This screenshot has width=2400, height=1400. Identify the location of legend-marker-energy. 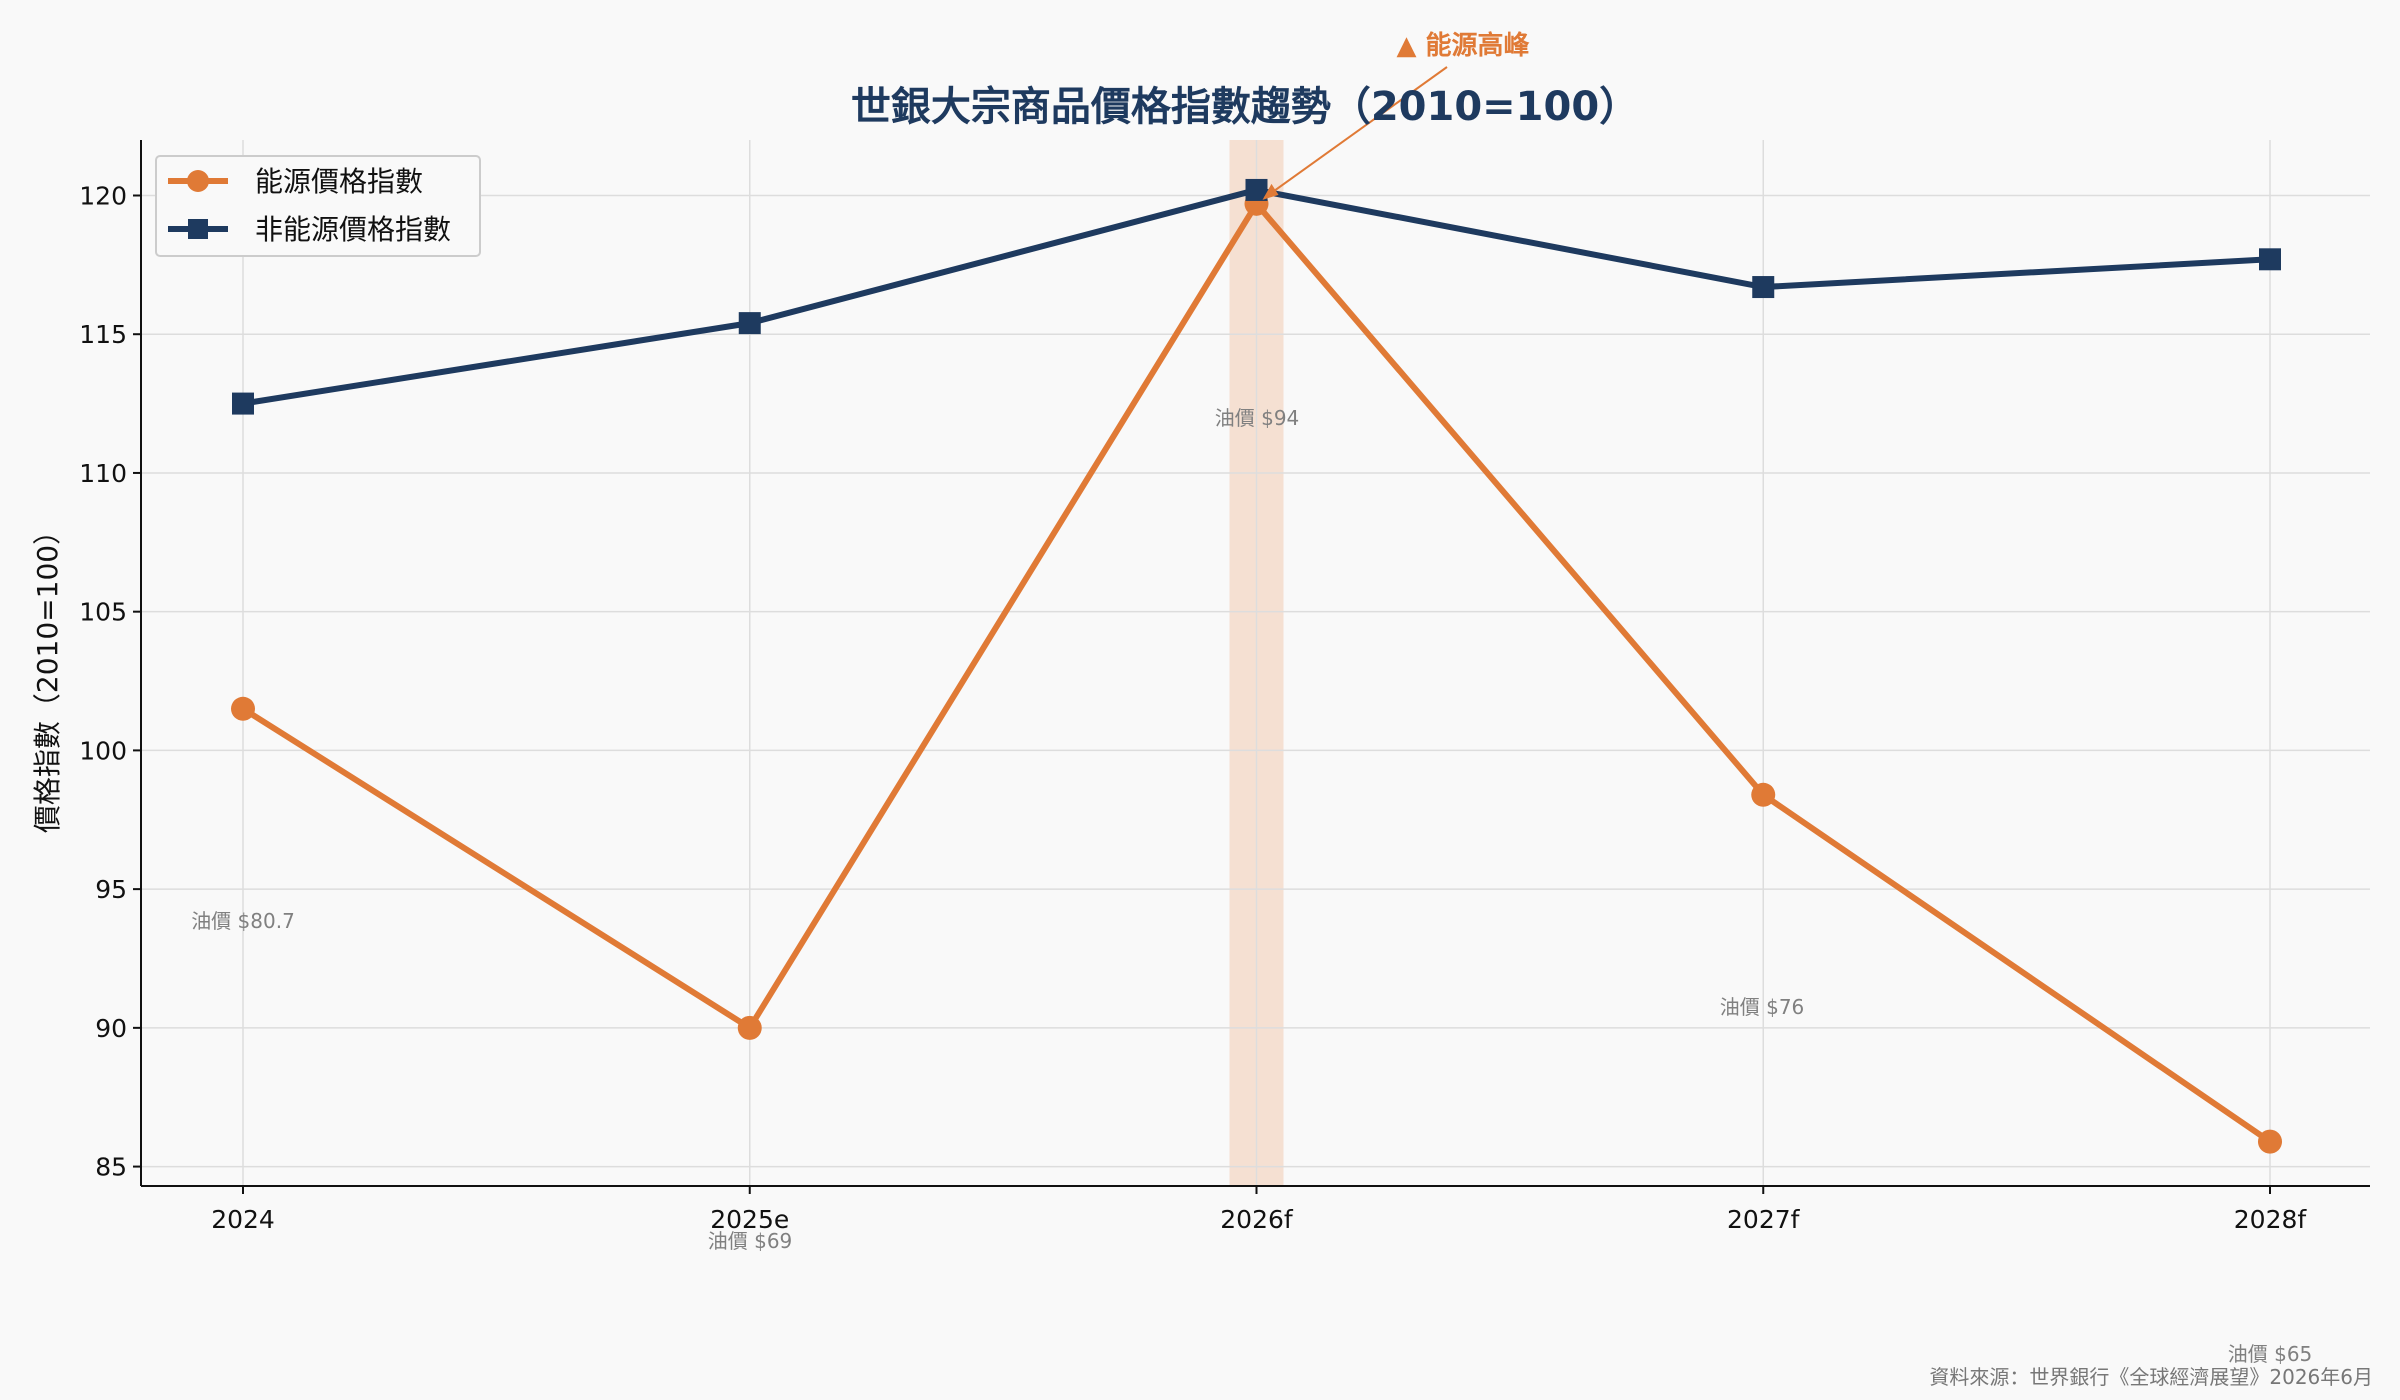
(198, 181).